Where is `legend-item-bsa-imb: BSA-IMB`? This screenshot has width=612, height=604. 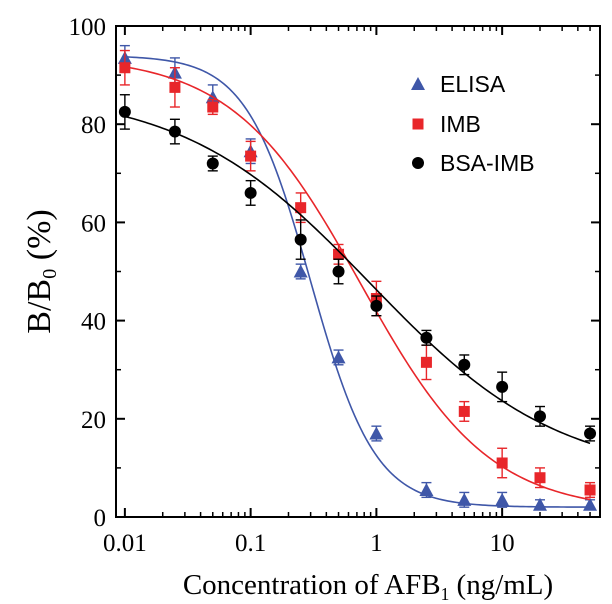 legend-item-bsa-imb: BSA-IMB is located at coordinates (473, 163).